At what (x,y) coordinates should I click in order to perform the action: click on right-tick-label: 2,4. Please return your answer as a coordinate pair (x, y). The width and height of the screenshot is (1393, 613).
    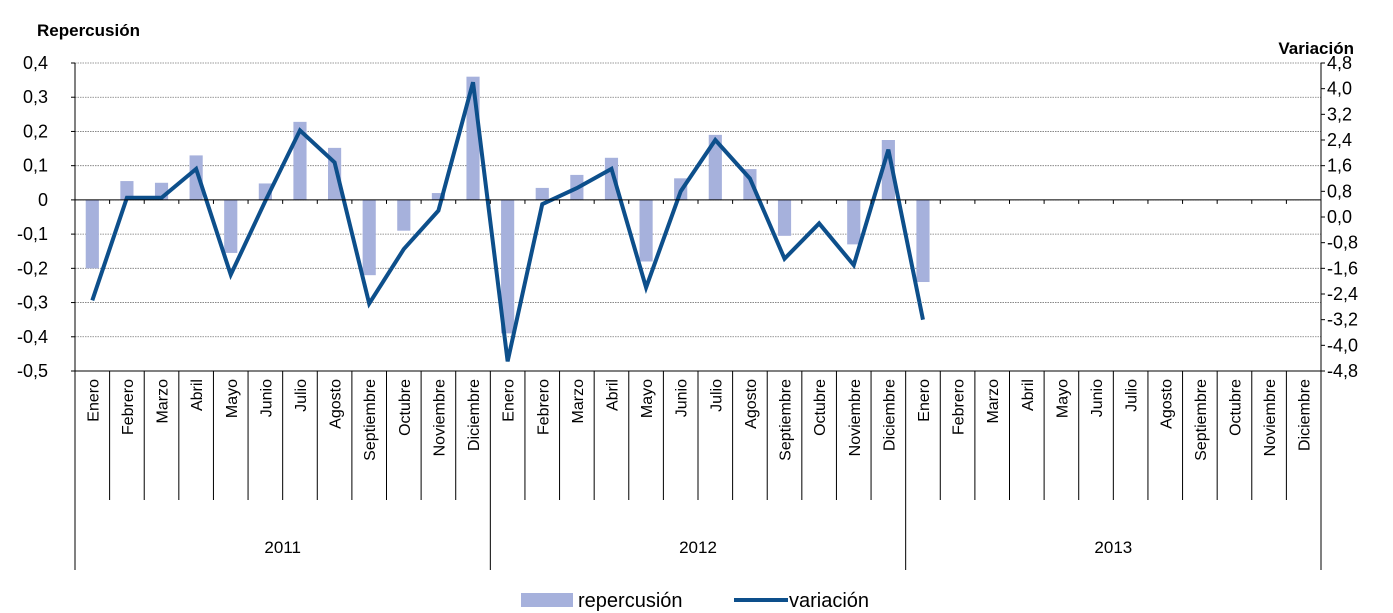
    Looking at the image, I should click on (1339, 140).